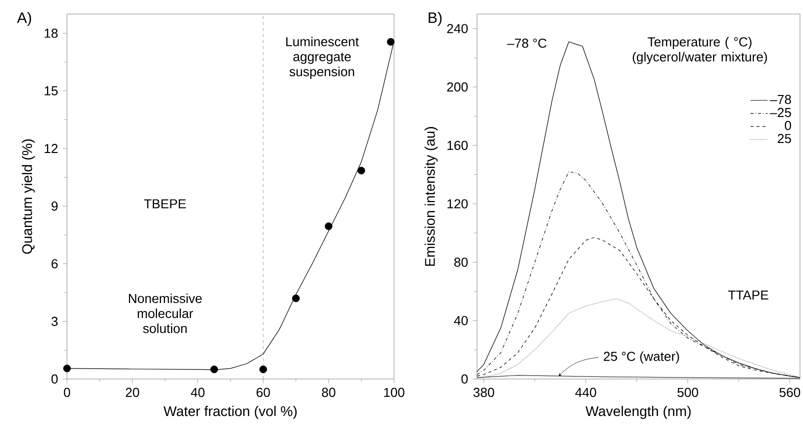 This screenshot has width=803, height=434. I want to click on y-tick-label: 160, so click(458, 145).